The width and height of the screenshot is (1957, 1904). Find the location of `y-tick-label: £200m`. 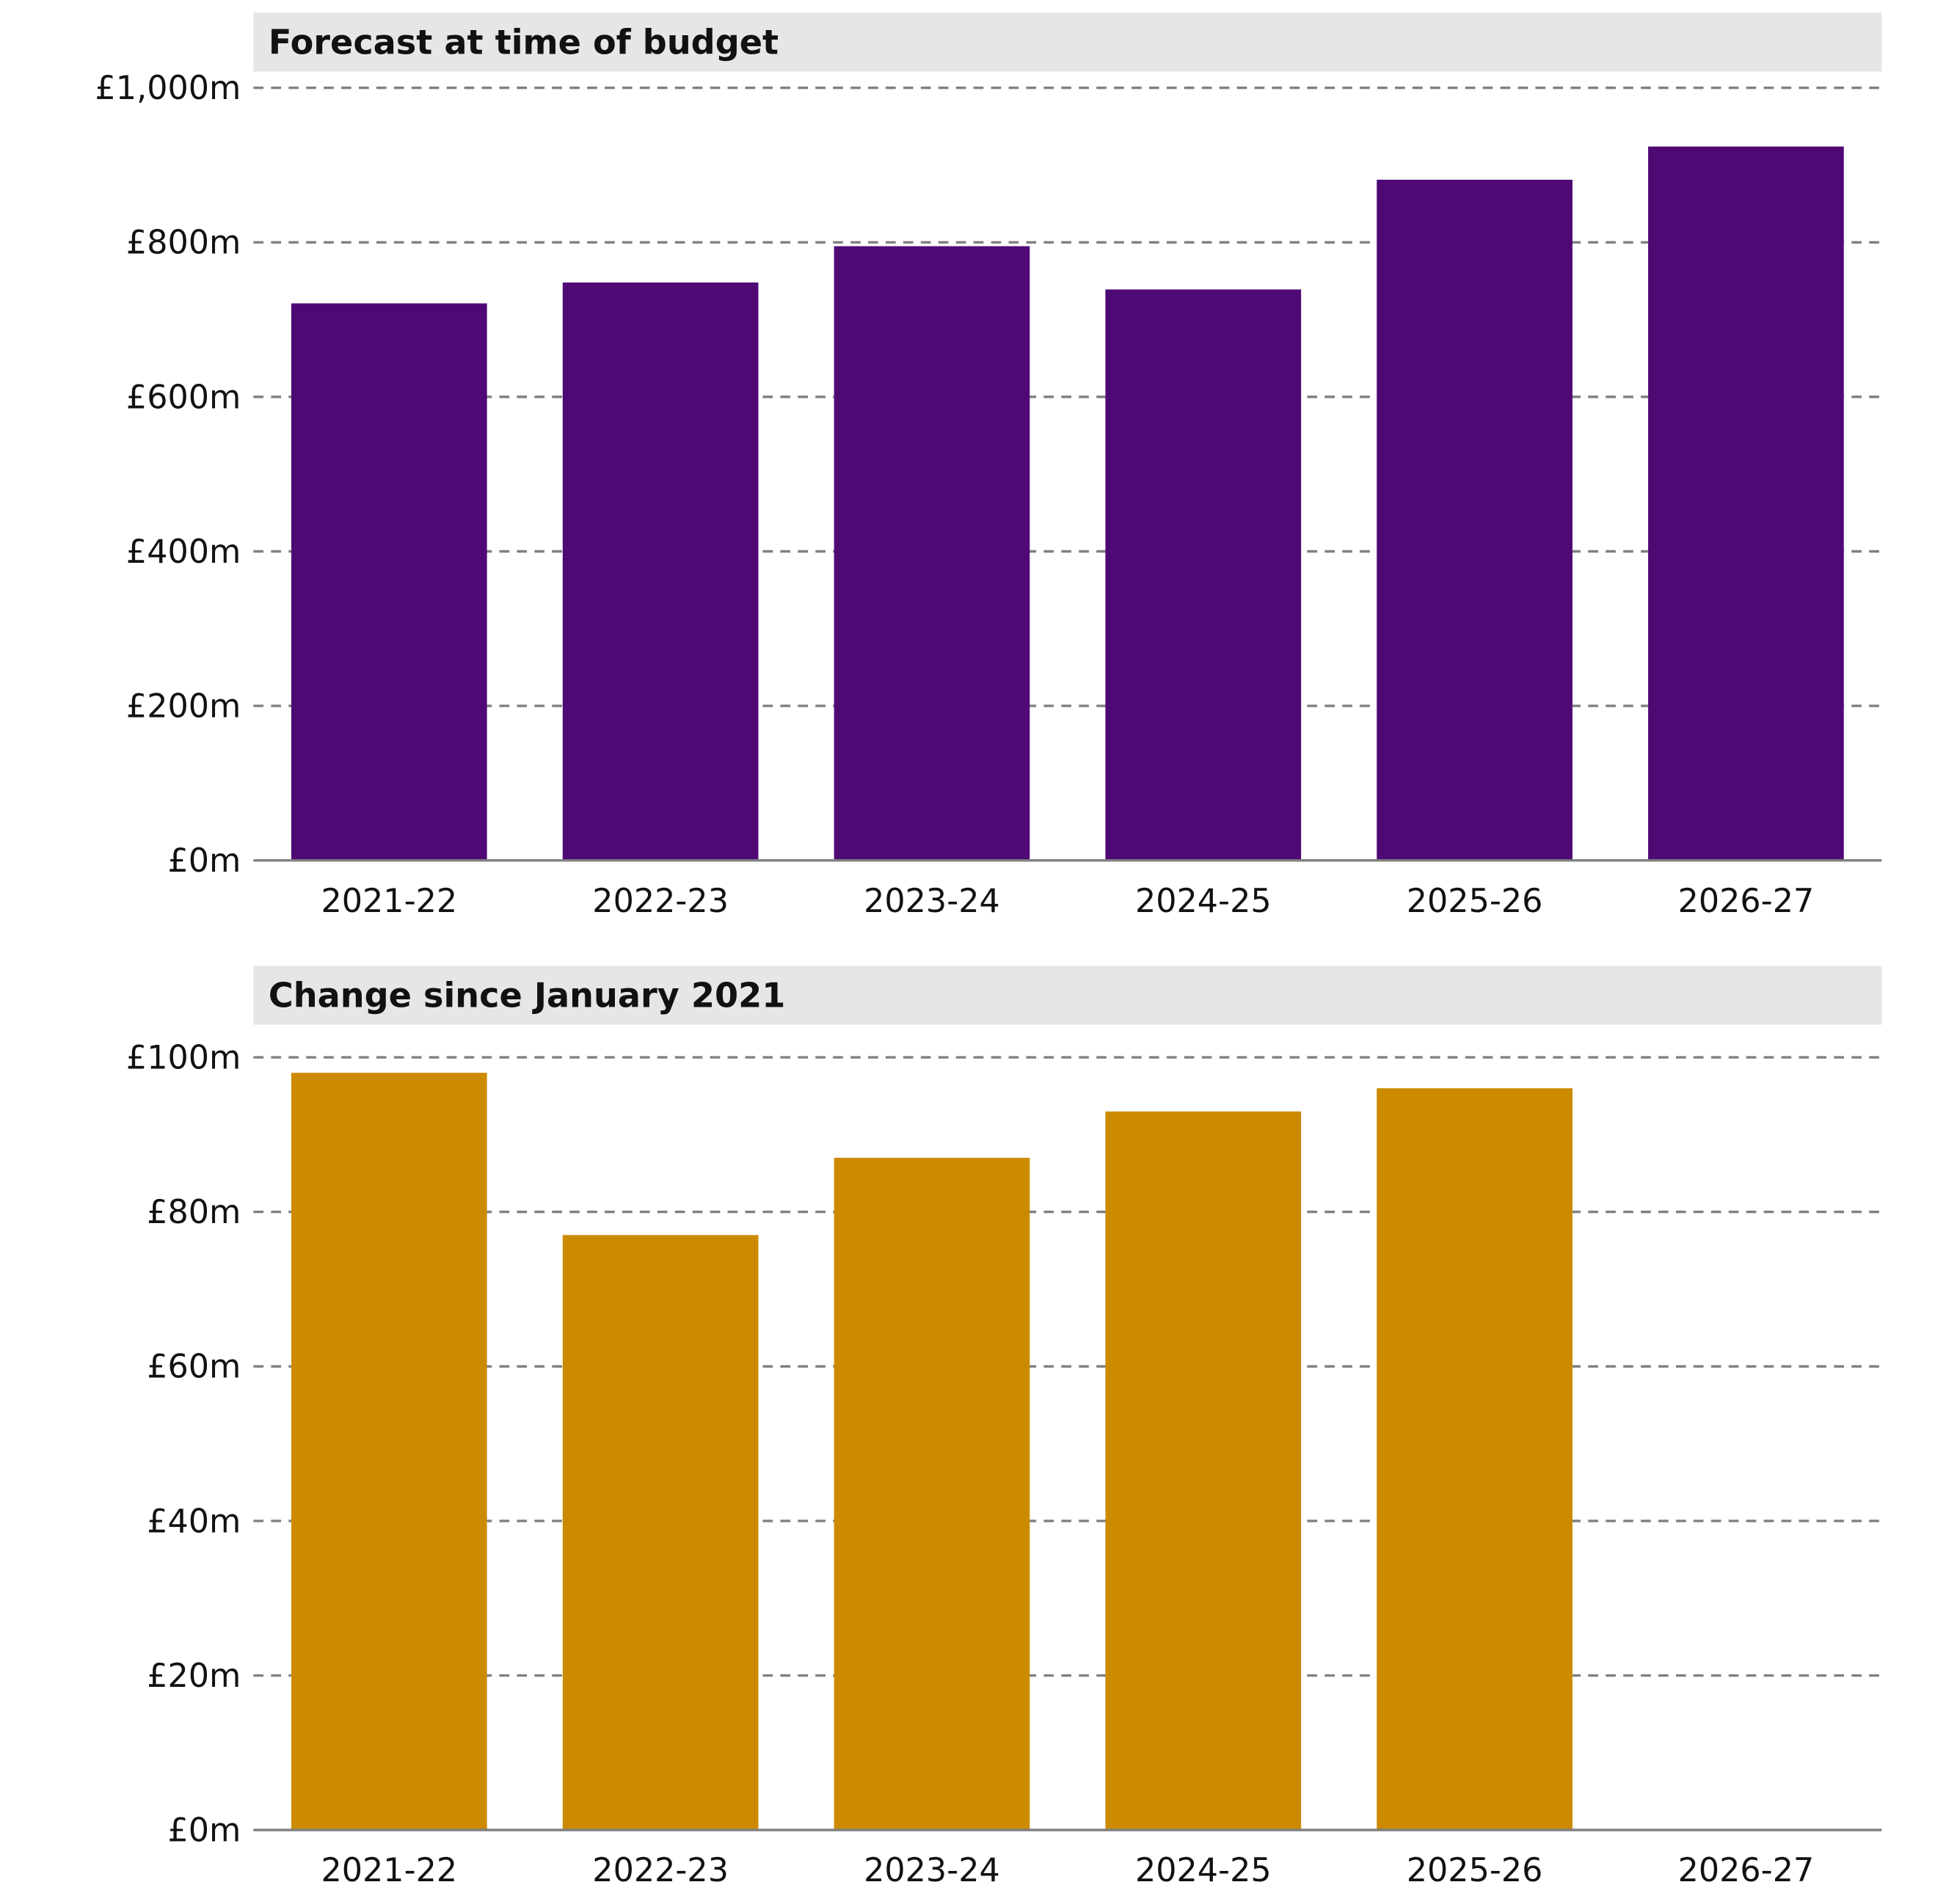

y-tick-label: £200m is located at coordinates (183, 706).